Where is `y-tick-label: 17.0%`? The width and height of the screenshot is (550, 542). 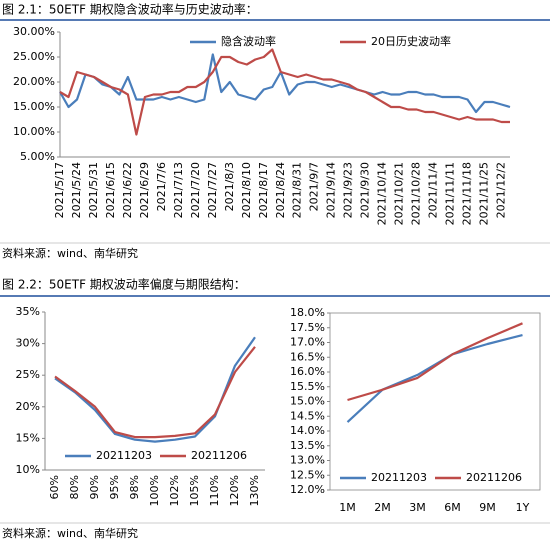
y-tick-label: 17.0% is located at coordinates (307, 342).